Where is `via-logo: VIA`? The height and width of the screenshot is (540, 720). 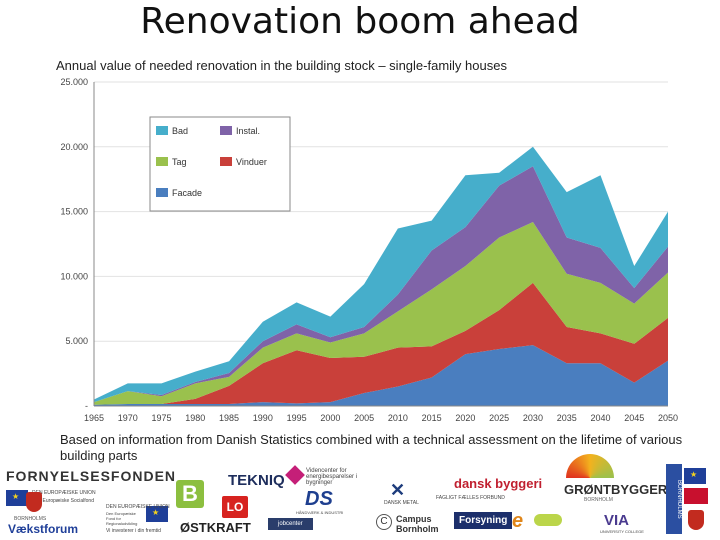
via-logo: VIA is located at coordinates (617, 520).